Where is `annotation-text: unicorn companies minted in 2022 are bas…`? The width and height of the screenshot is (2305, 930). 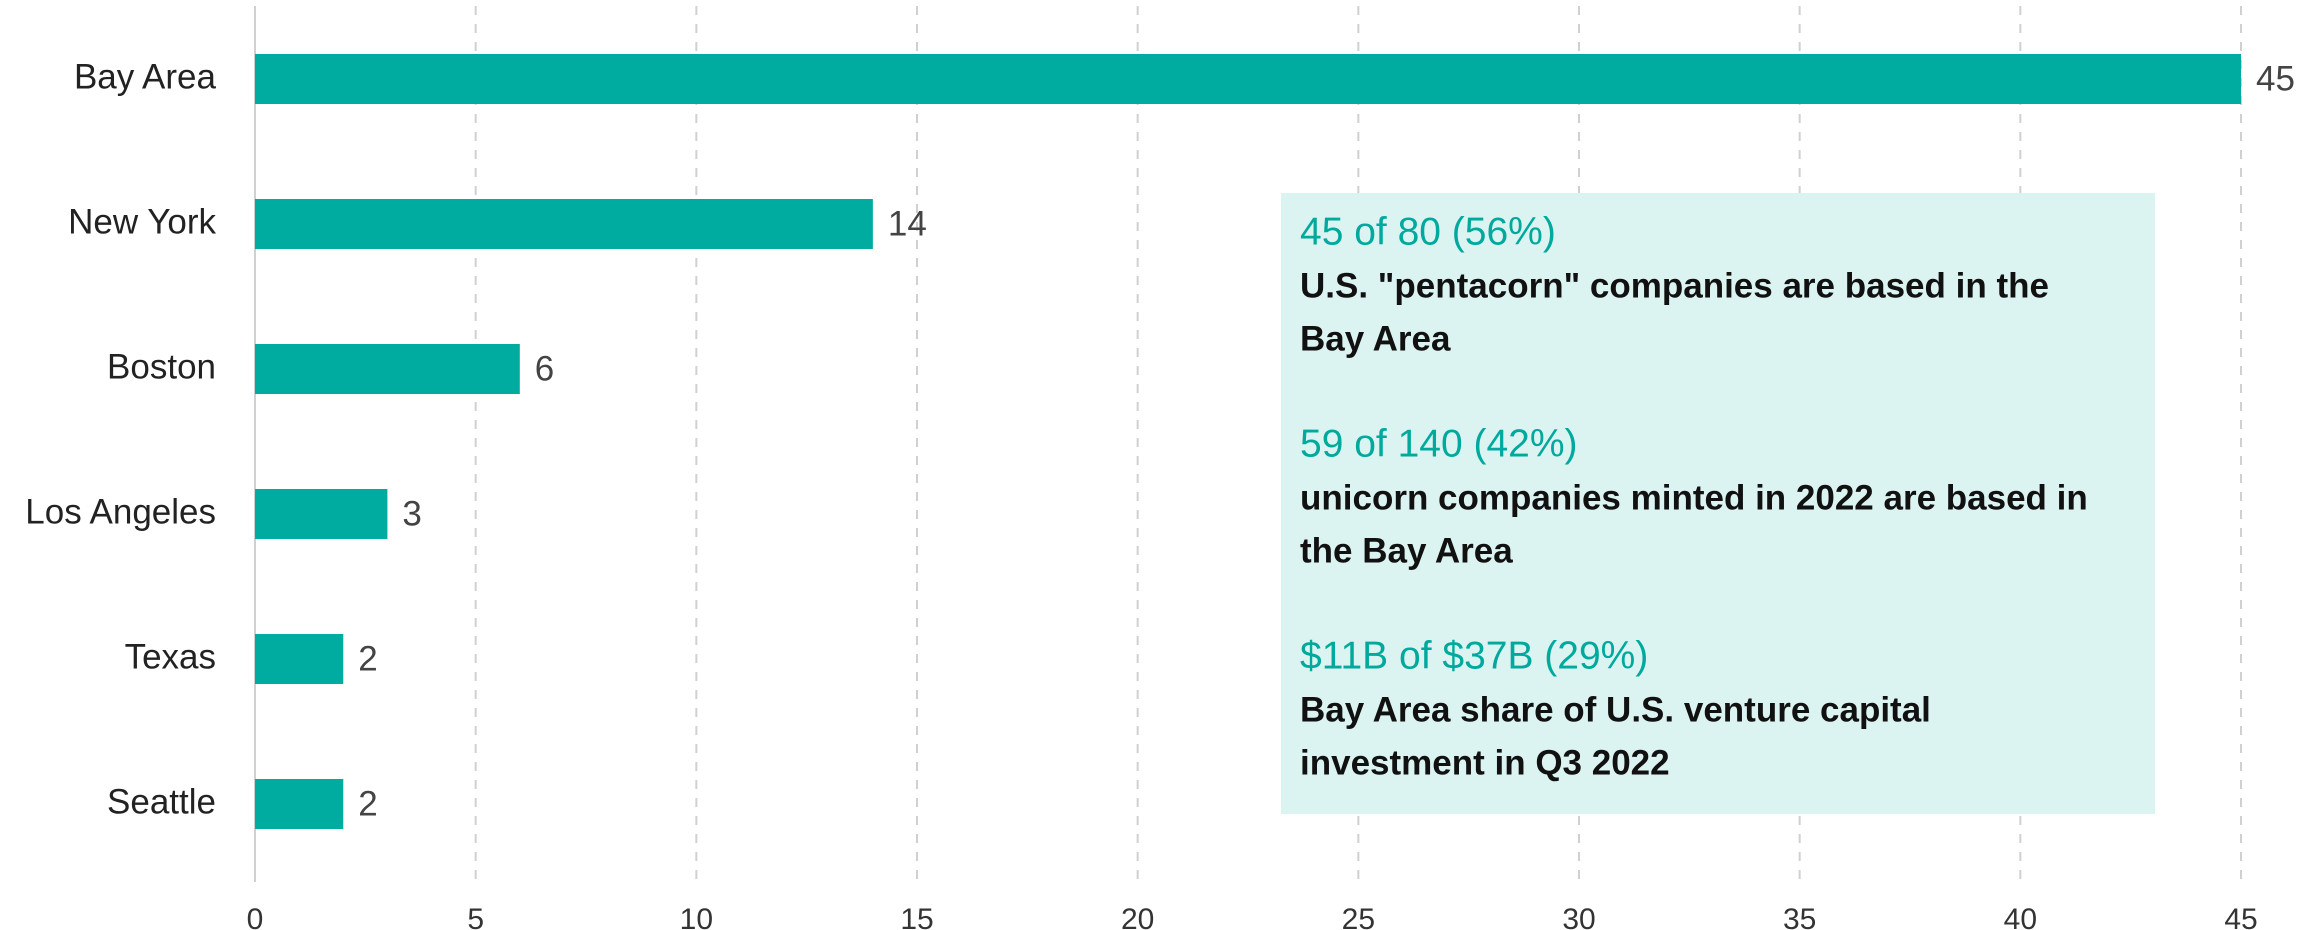 annotation-text: unicorn companies minted in 2022 are bas… is located at coordinates (1694, 497).